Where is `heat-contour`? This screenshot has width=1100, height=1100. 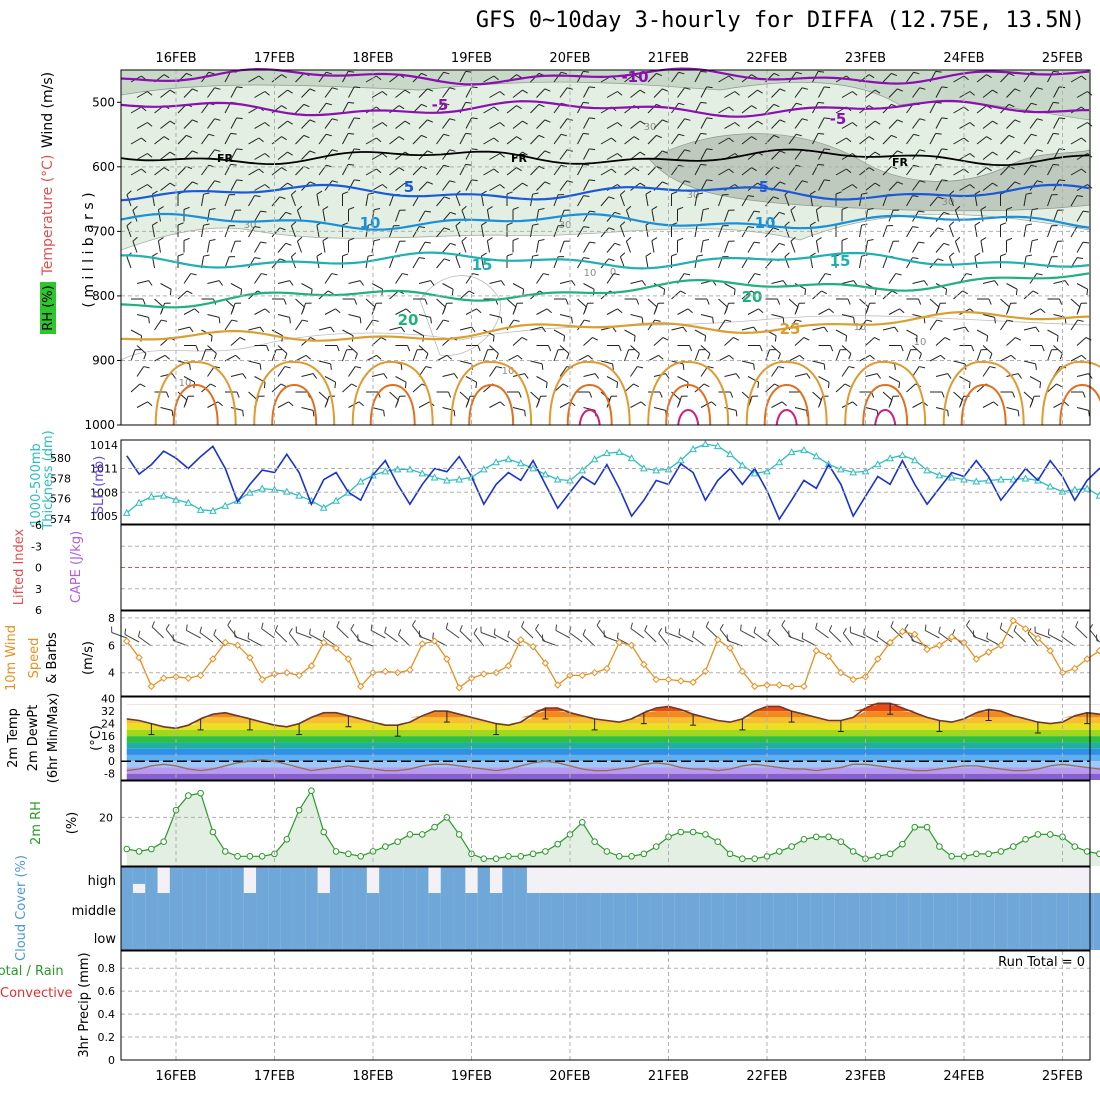
heat-contour is located at coordinates (786, 393).